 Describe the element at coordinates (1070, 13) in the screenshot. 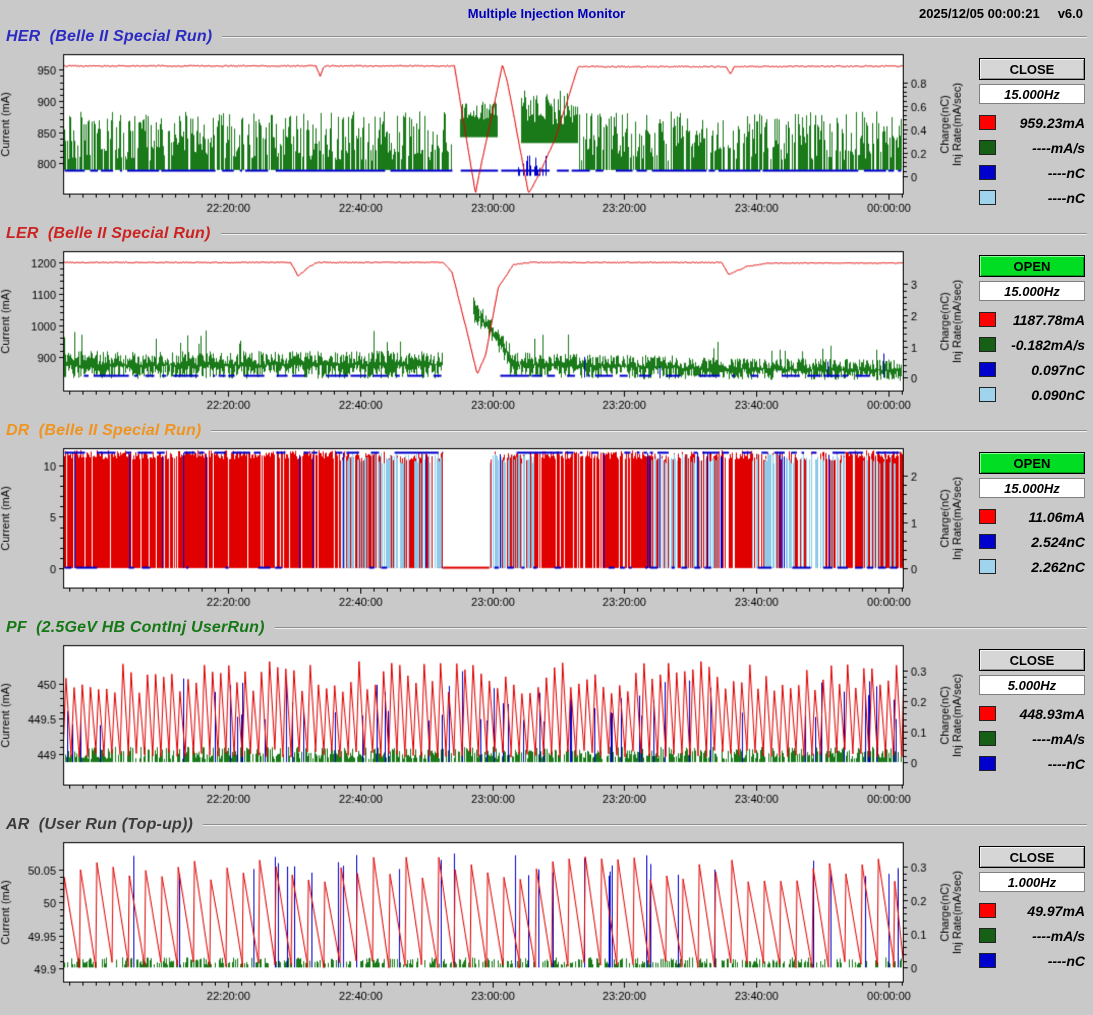

I see `version-label: v6.0` at that location.